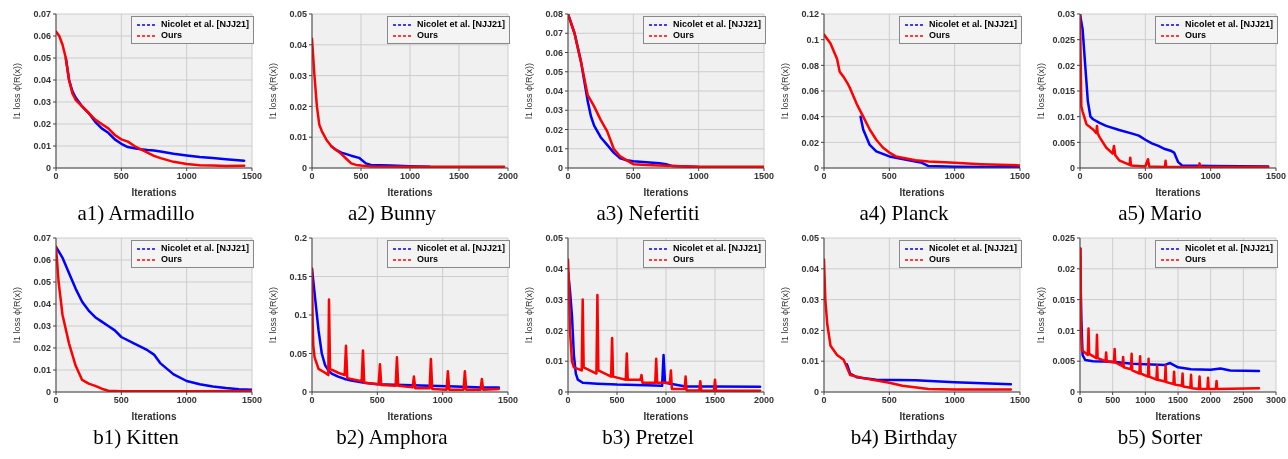 This screenshot has width=1288, height=459. I want to click on text: b3) Pretzel, so click(648, 437).